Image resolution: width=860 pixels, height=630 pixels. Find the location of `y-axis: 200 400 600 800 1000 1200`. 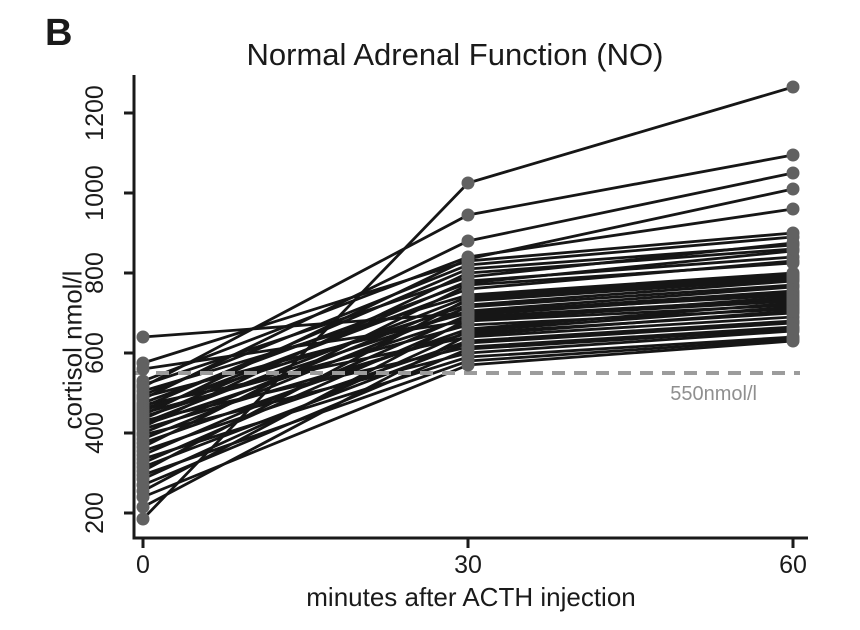

y-axis: 200 400 600 800 1000 1200 is located at coordinates (108, 307).